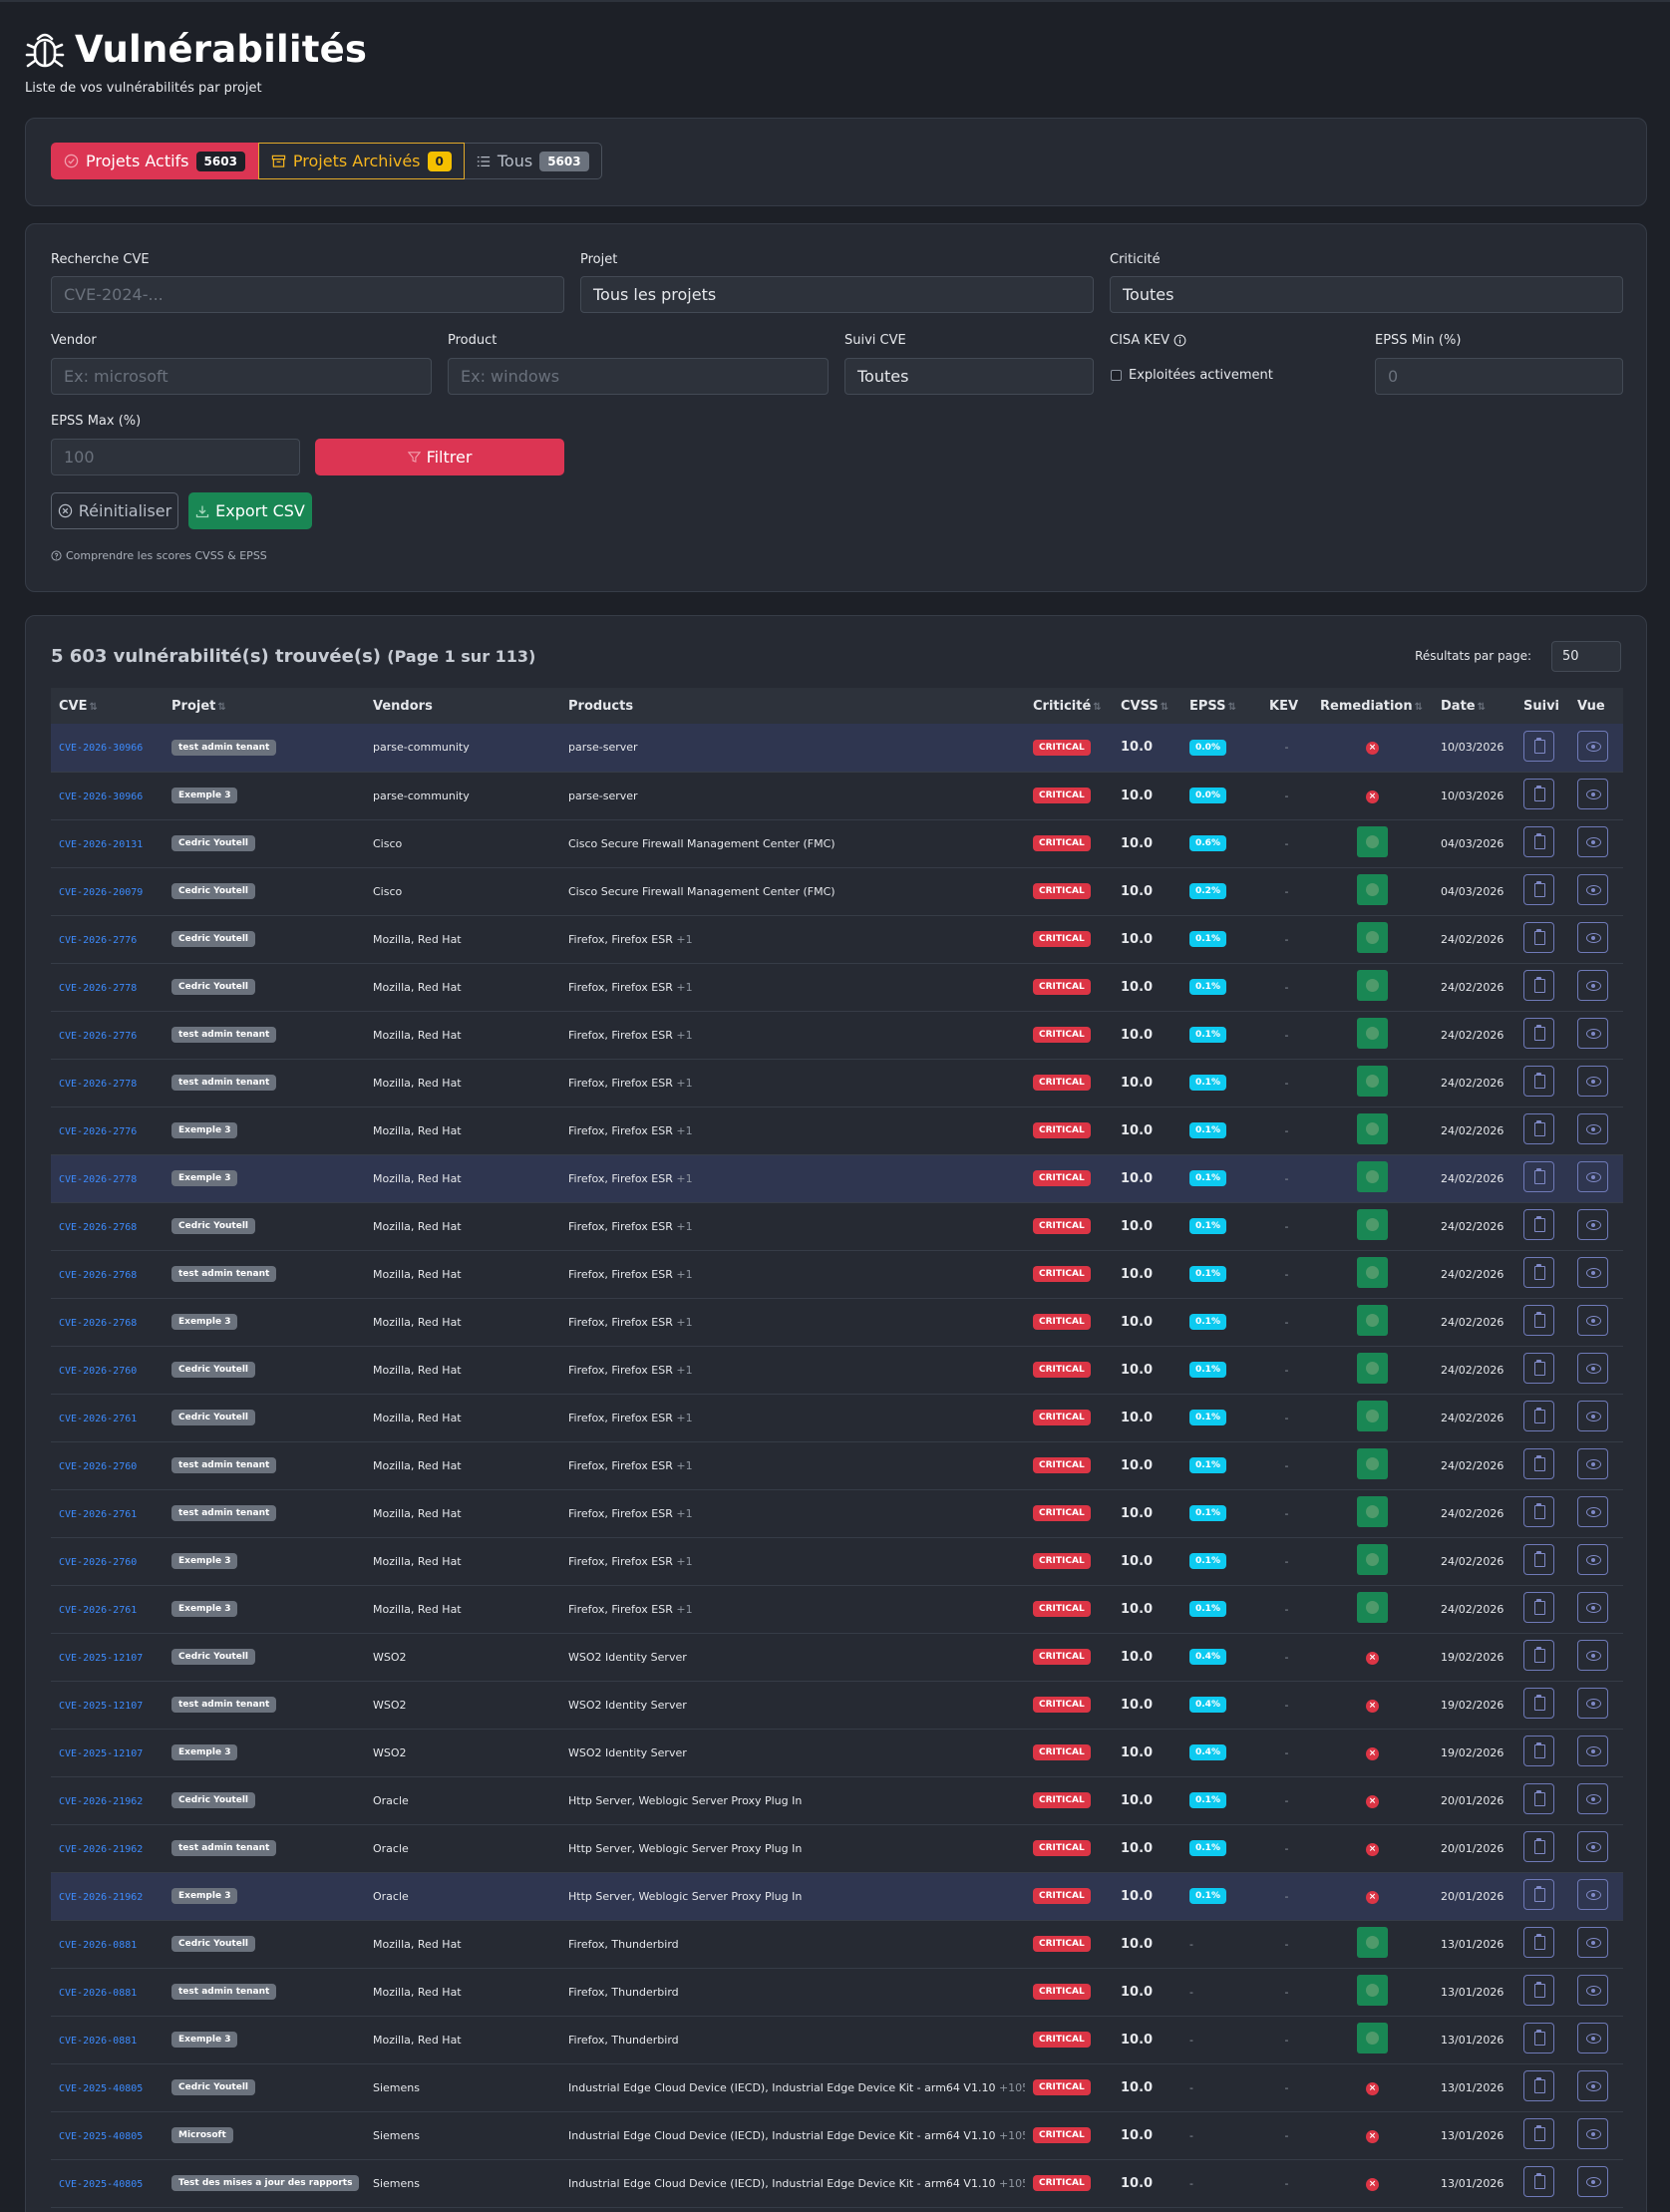 The width and height of the screenshot is (1670, 2212). What do you see at coordinates (198, 706) in the screenshot?
I see `col-project: Projet ⇅` at bounding box center [198, 706].